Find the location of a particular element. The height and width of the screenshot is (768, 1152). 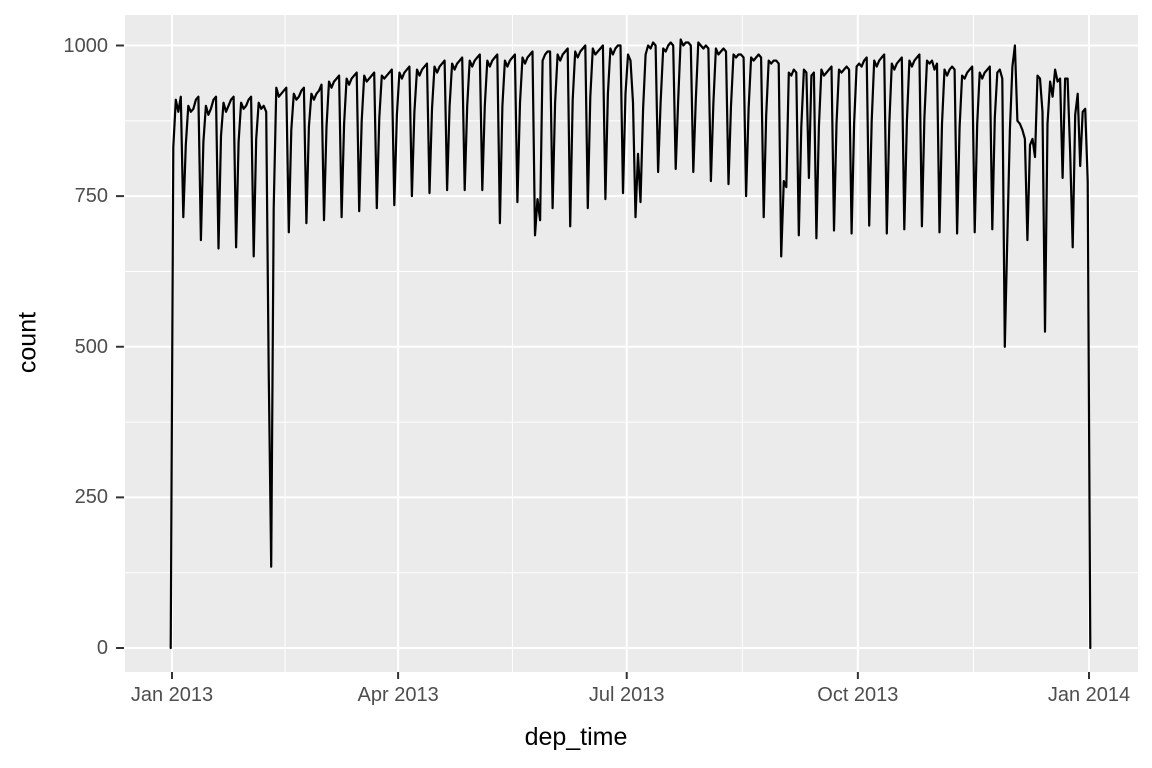

y-tick-label: 0 is located at coordinates (102, 648).